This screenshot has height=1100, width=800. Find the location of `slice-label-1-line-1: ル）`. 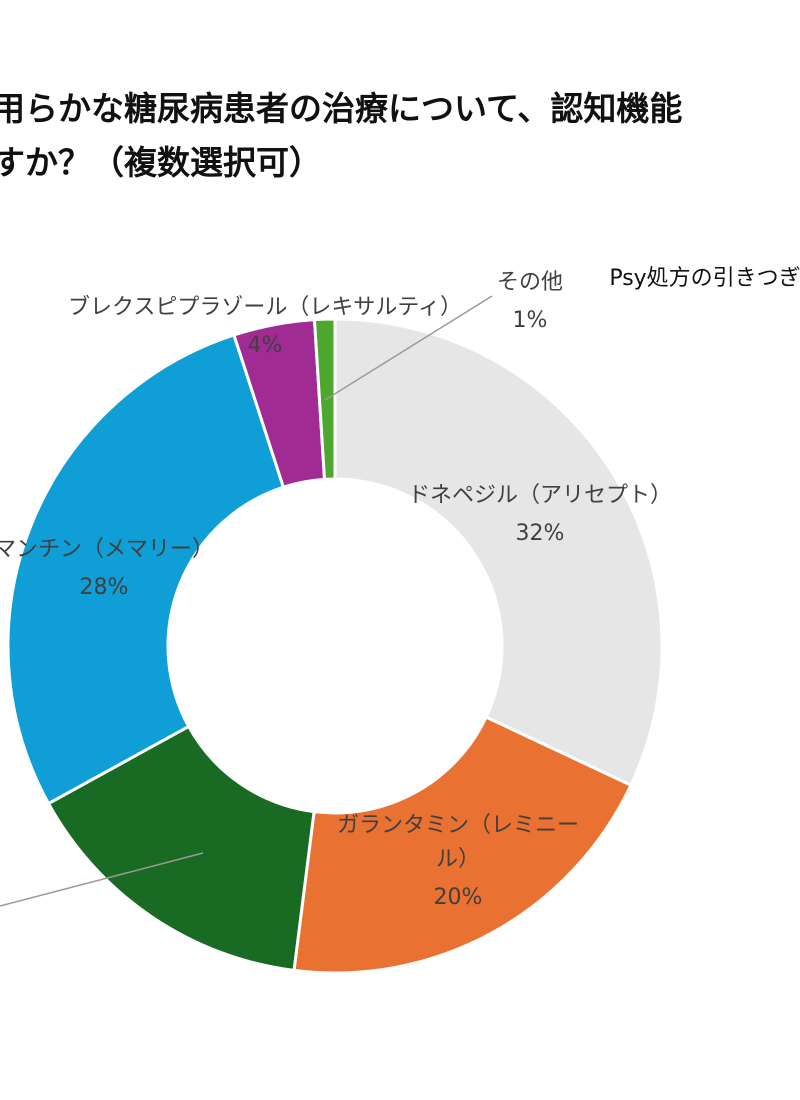

slice-label-1-line-1: ル） is located at coordinates (458, 859).